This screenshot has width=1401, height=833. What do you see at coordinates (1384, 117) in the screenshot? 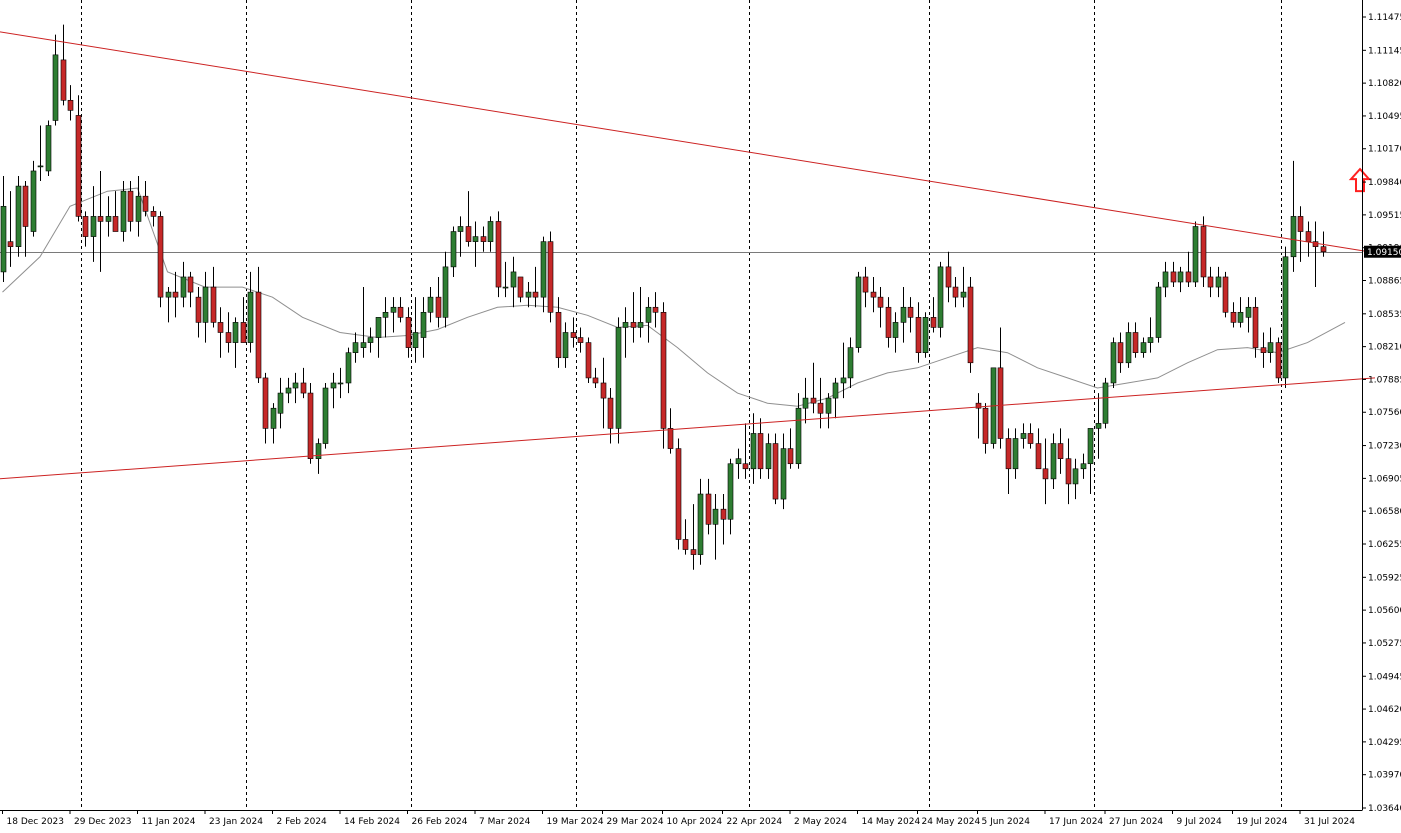
I see `y-tick-label: 1.10495` at bounding box center [1384, 117].